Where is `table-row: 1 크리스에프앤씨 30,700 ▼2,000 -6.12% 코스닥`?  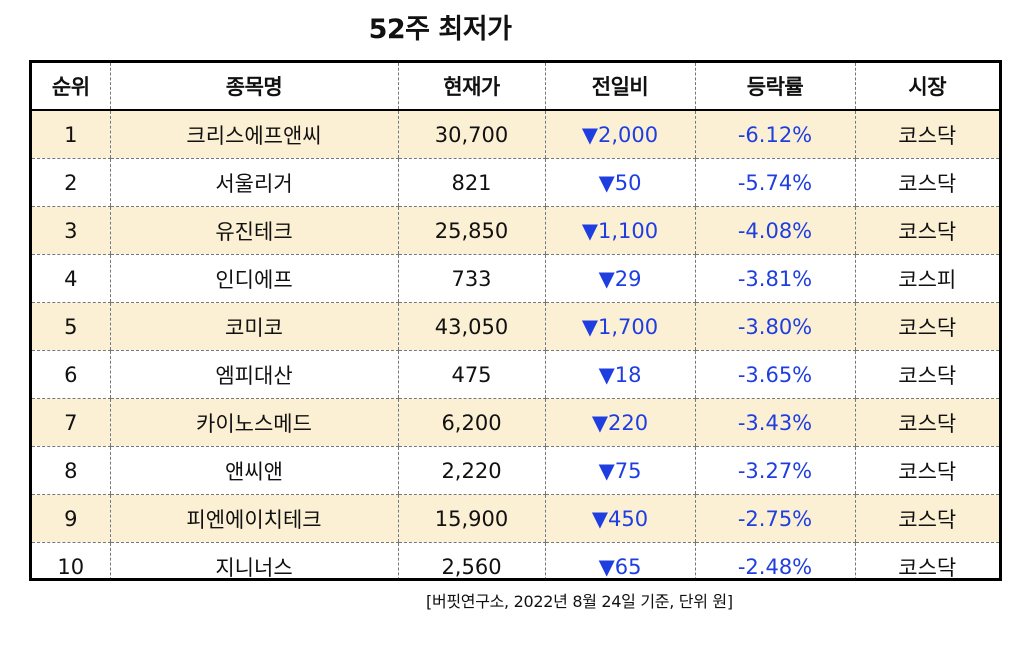 table-row: 1 크리스에프앤씨 30,700 ▼2,000 -6.12% 코스닥 is located at coordinates (515, 134).